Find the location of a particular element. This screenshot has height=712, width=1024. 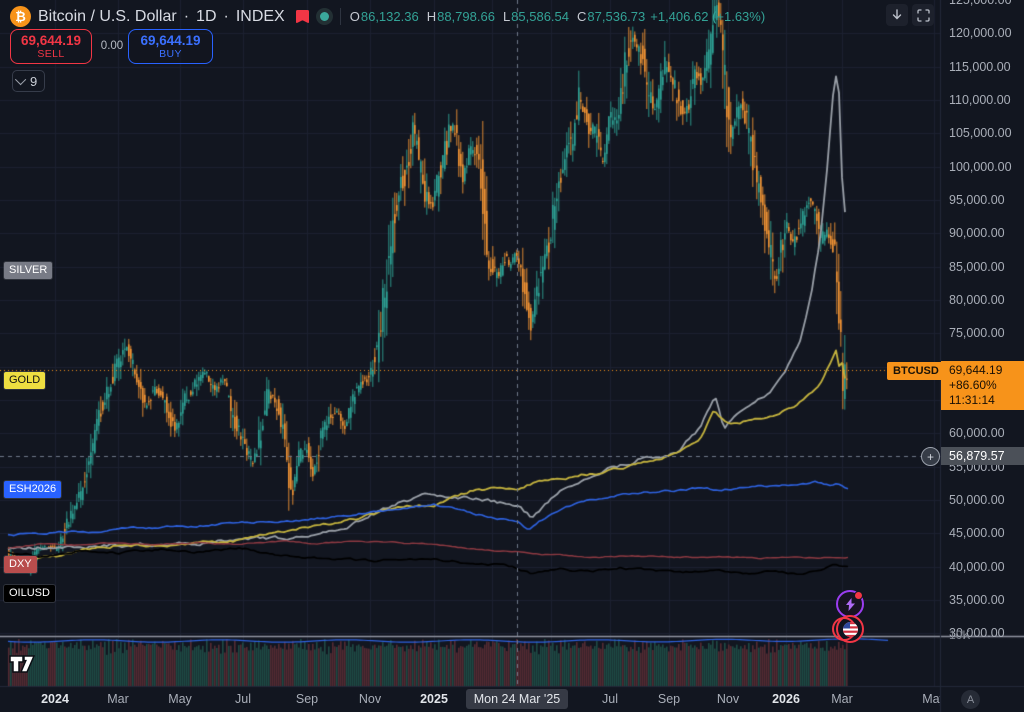

last-price: 69,644.19 is located at coordinates (976, 370).